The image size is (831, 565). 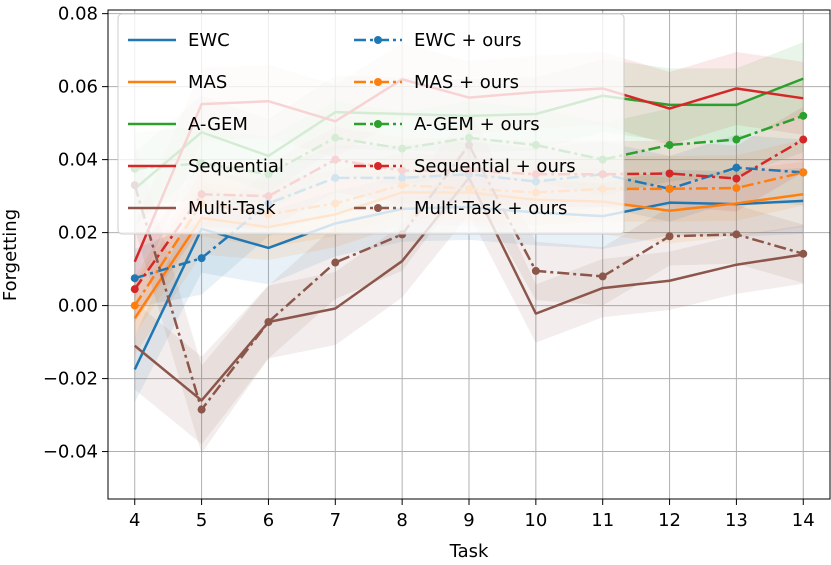 I want to click on x-tick-label: 6, so click(x=268, y=520).